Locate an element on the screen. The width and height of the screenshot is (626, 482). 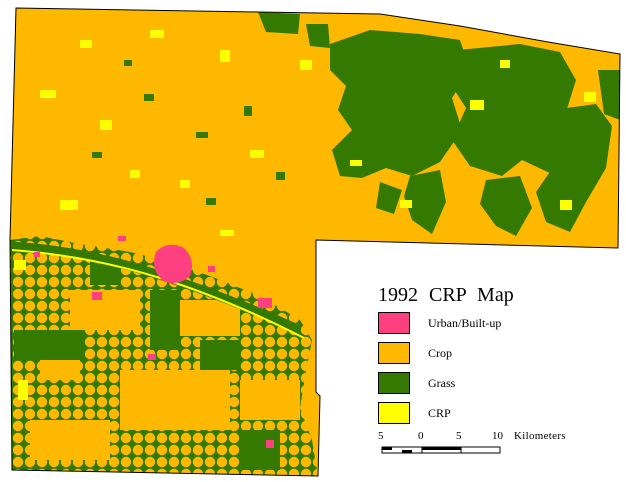
scale-tick-label: 0 is located at coordinates (421, 436).